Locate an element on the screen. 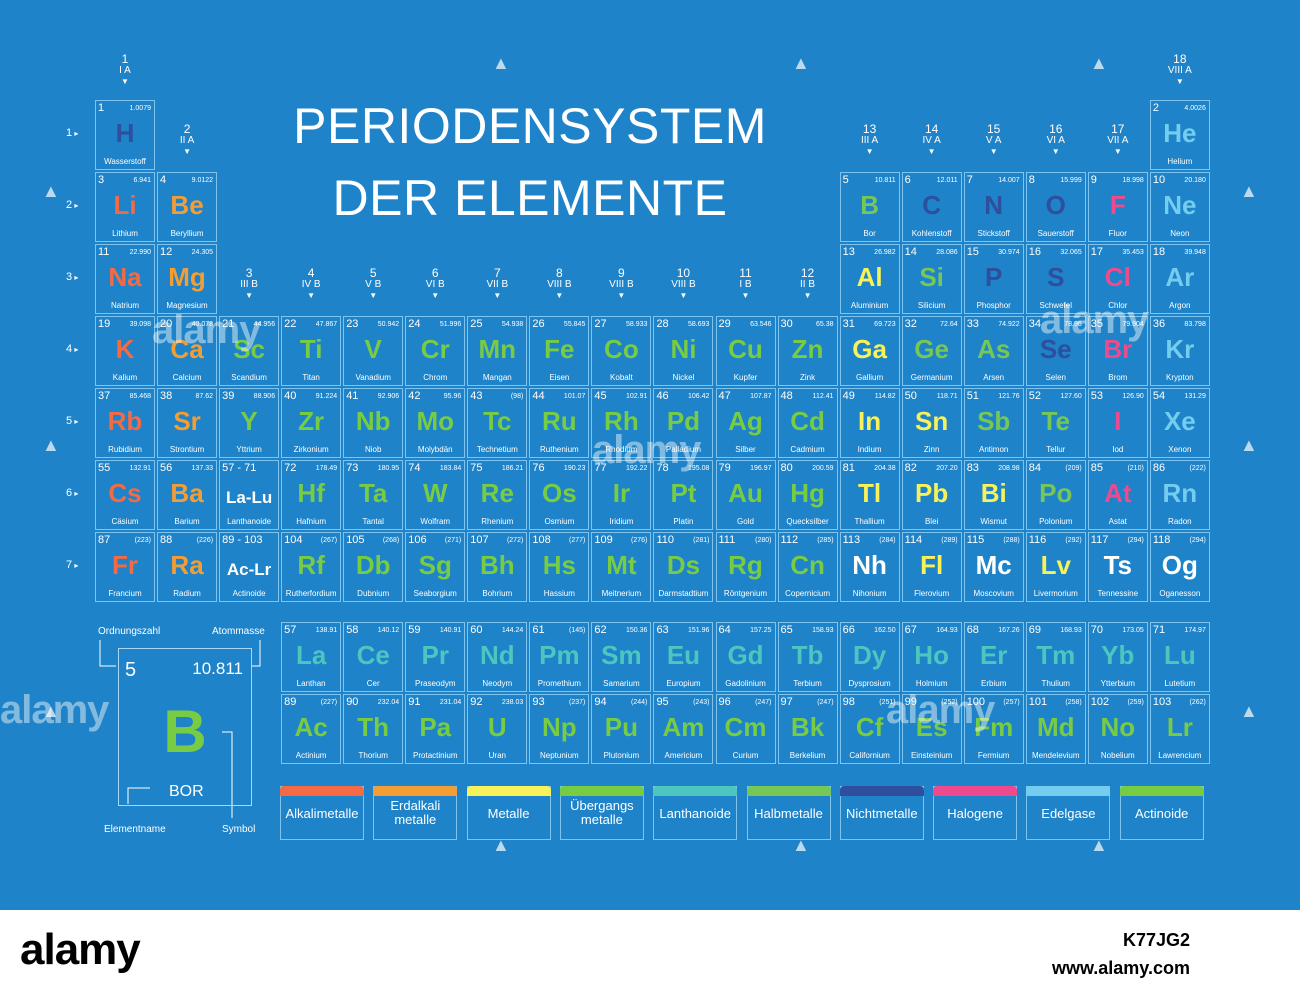 Image resolution: width=1300 pixels, height=1000 pixels. element-symbol: Ho is located at coordinates (931, 655).